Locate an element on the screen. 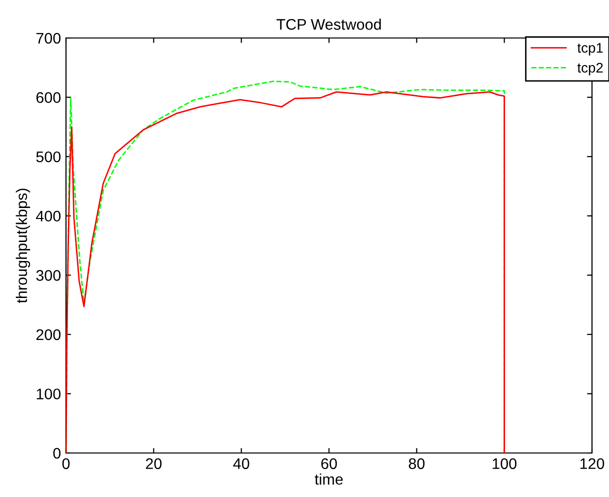 The height and width of the screenshot is (497, 609). x-tick-label: 0 is located at coordinates (66, 464).